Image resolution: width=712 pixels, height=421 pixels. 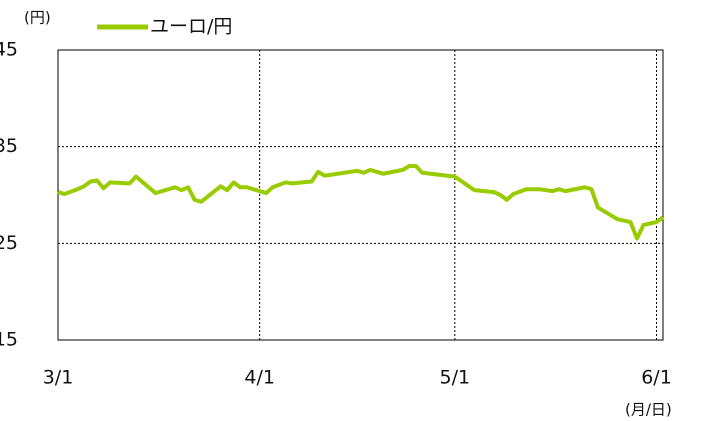 What do you see at coordinates (9, 50) in the screenshot?
I see `y-tick-label: 145` at bounding box center [9, 50].